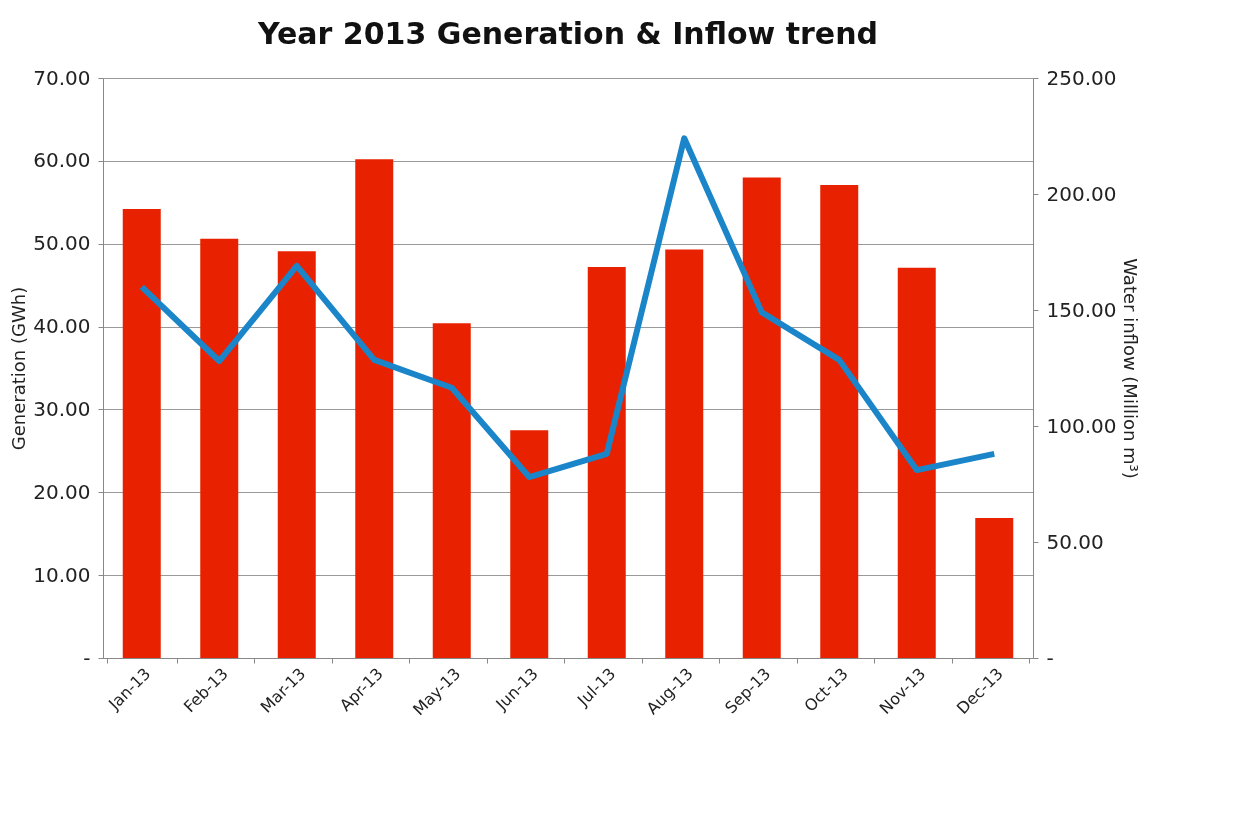 Image resolution: width=1253 pixels, height=823 pixels. Describe the element at coordinates (567, 33) in the screenshot. I see `chart-title: Year 2013 Generation & Inflow trend` at that location.